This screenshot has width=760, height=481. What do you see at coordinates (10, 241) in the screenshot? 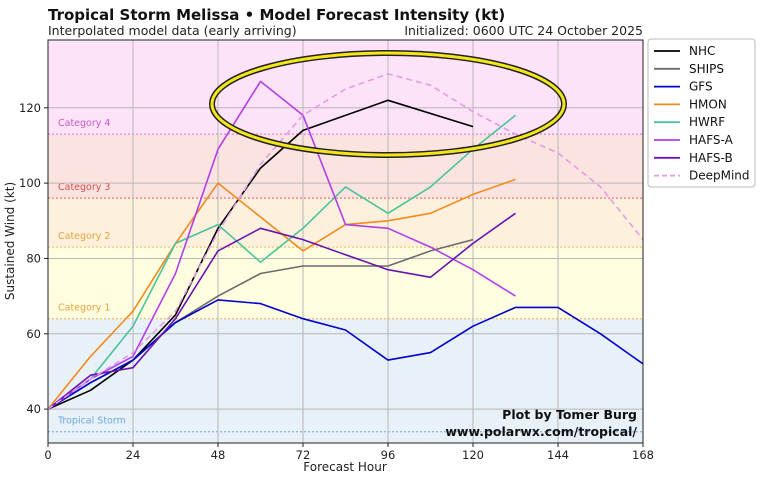
I see `y-axis-label: Sustained Wind (kt)` at bounding box center [10, 241].